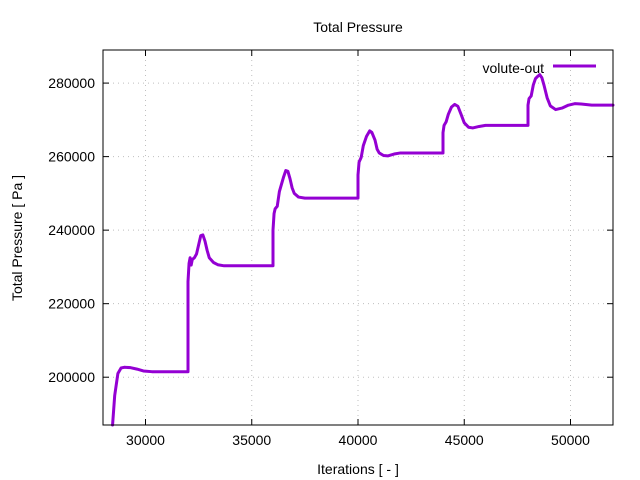 The image size is (640, 480). I want to click on x-tick-label: 35000, so click(251, 440).